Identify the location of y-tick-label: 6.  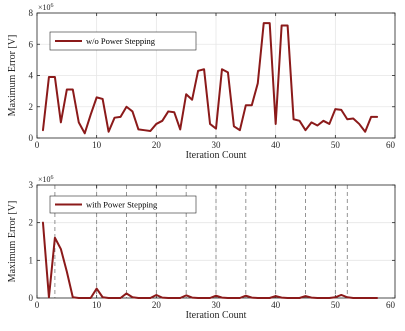
(31, 44).